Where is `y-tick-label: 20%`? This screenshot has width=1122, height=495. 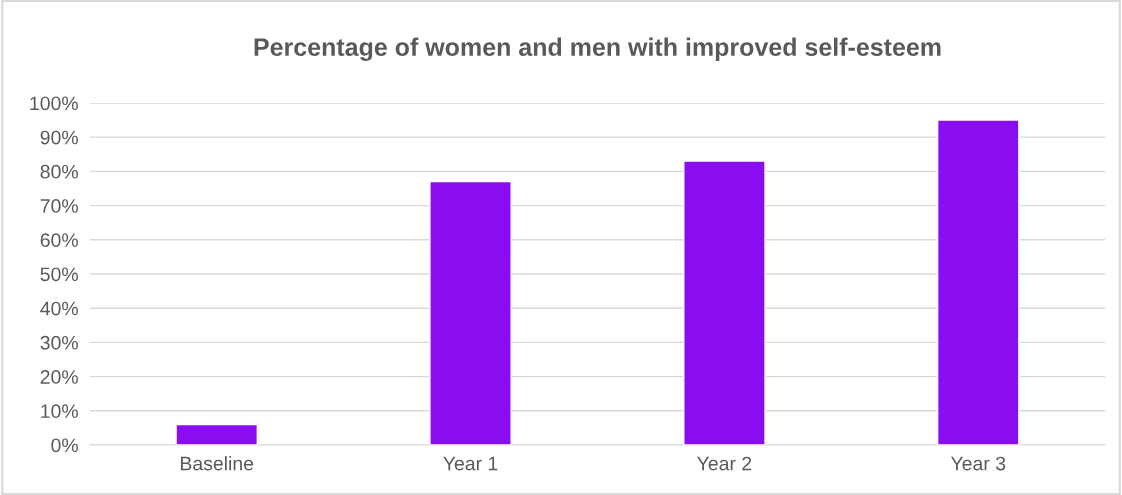
y-tick-label: 20% is located at coordinates (59, 377).